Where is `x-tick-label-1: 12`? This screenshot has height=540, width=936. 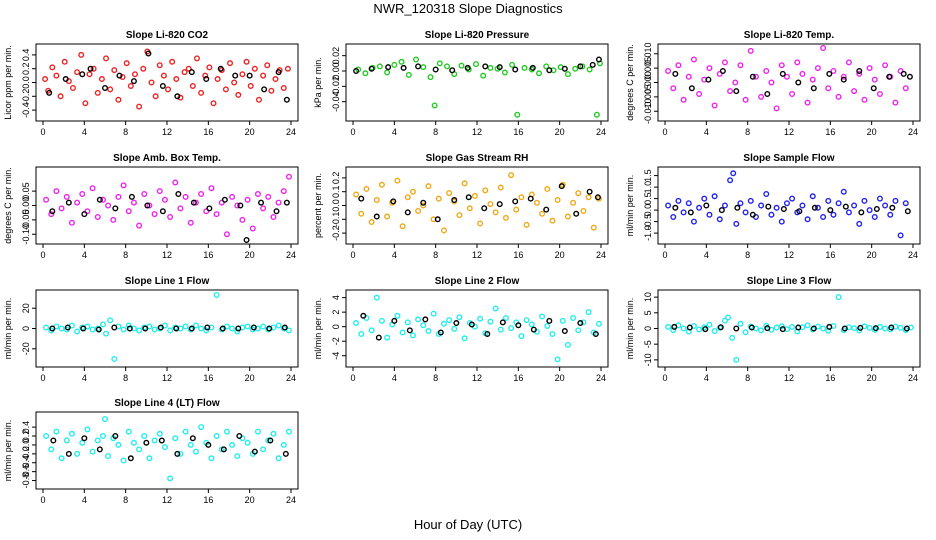
x-tick-label-1: 12 is located at coordinates (477, 132).